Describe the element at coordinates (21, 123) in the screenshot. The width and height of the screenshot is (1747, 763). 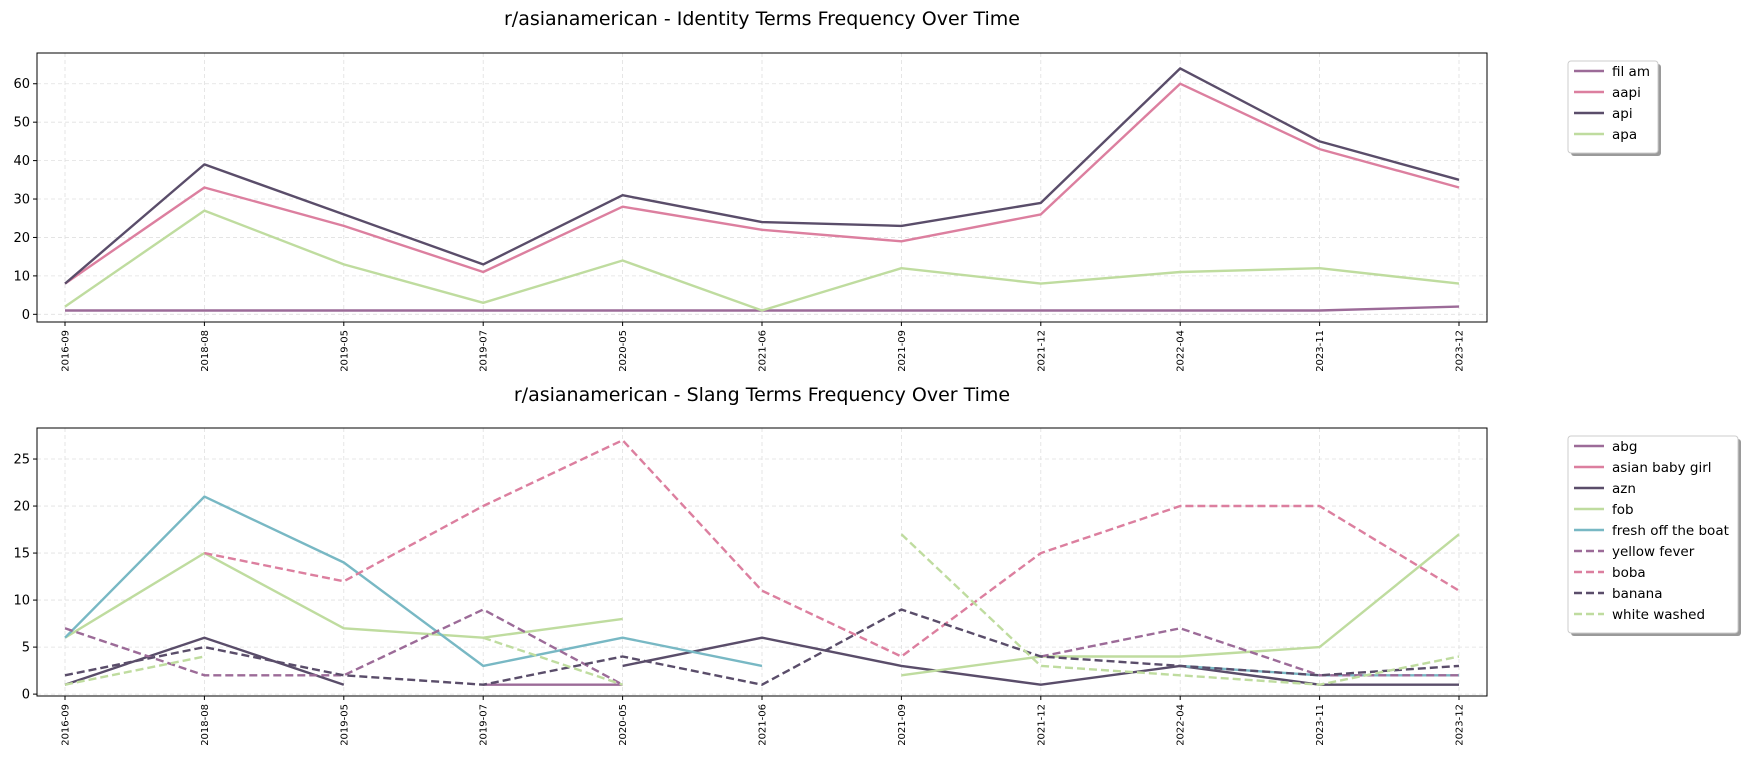
I see `y-tick-label: 50` at that location.